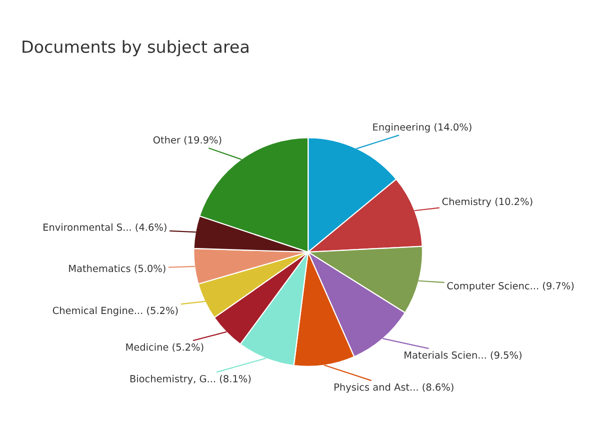 The image size is (600, 438). I want to click on slice-label: Environmental S... (4.6%), so click(105, 227).